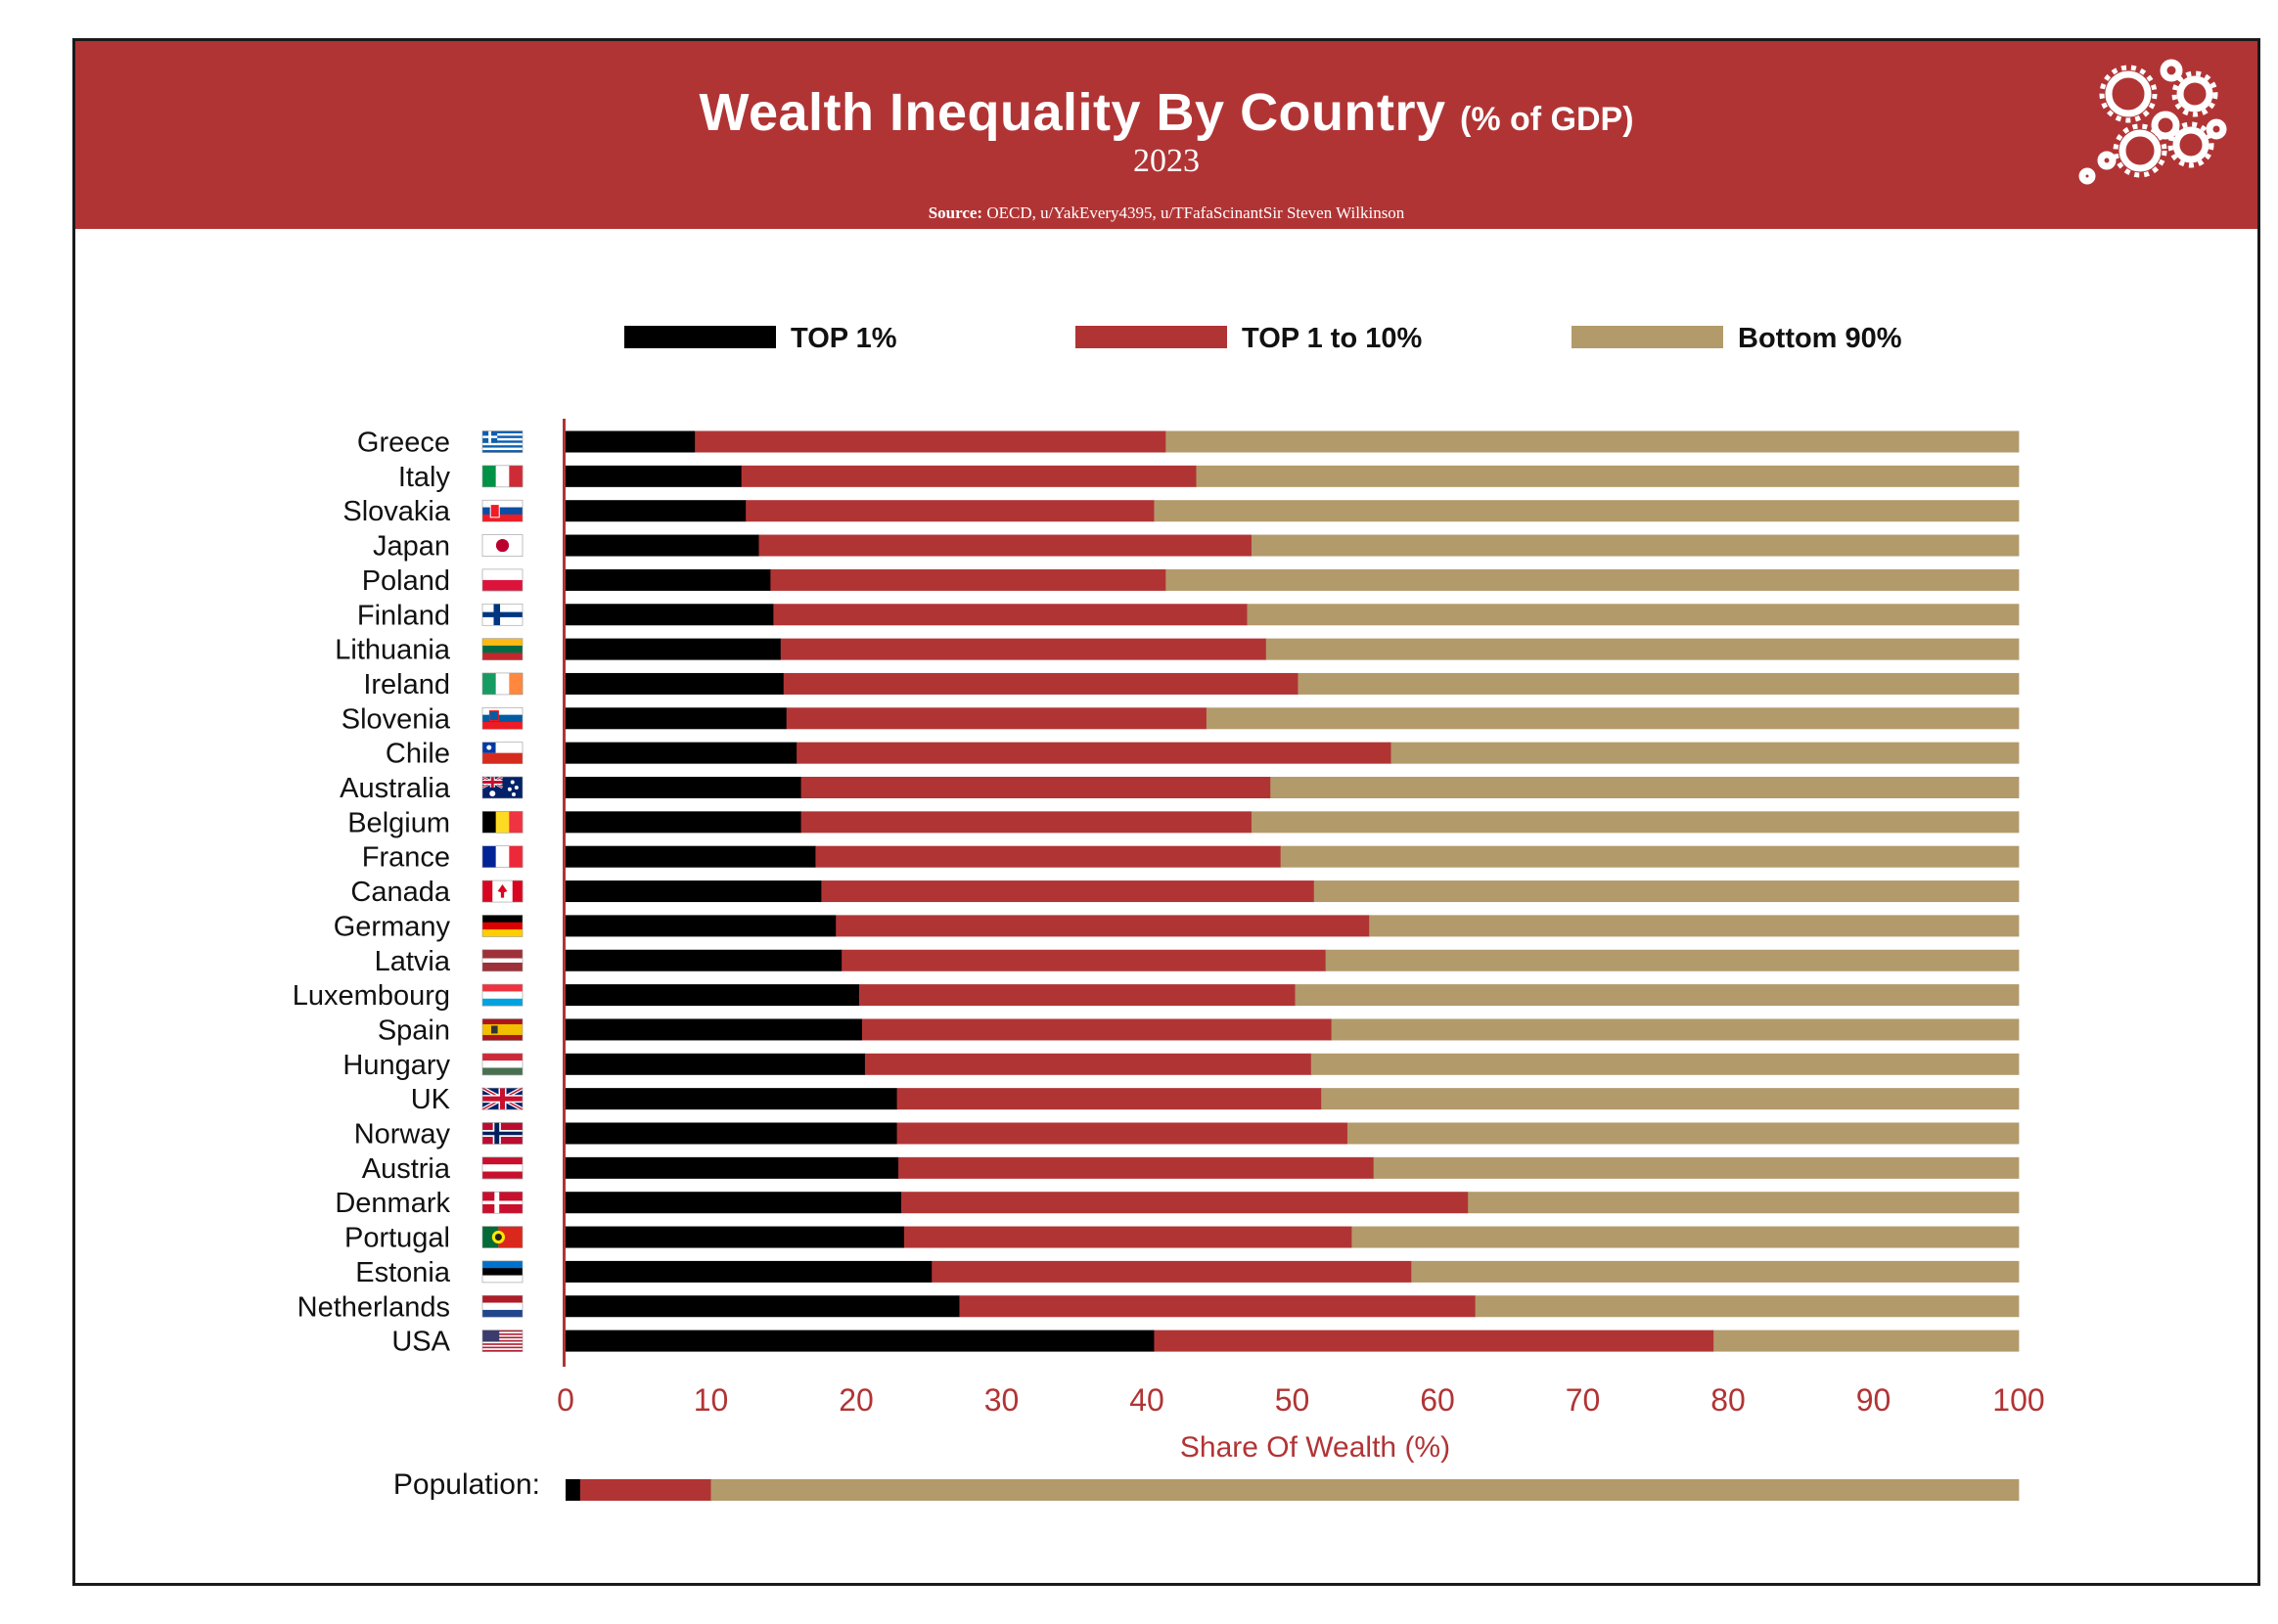  Describe the element at coordinates (502, 753) in the screenshot. I see `flag-icon-chile` at that location.